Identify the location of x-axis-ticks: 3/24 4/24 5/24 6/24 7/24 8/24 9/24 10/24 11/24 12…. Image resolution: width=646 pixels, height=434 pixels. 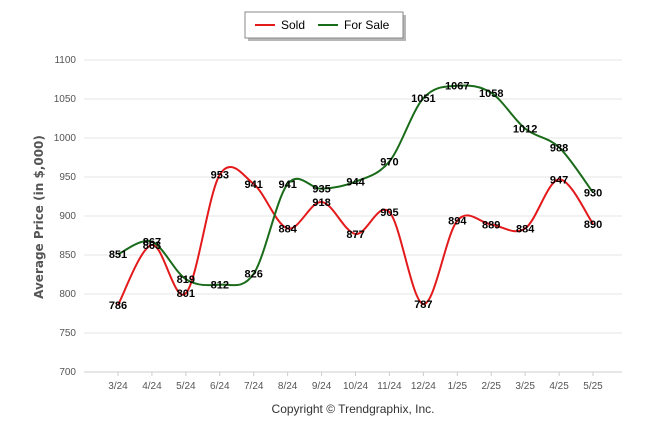
(355, 382).